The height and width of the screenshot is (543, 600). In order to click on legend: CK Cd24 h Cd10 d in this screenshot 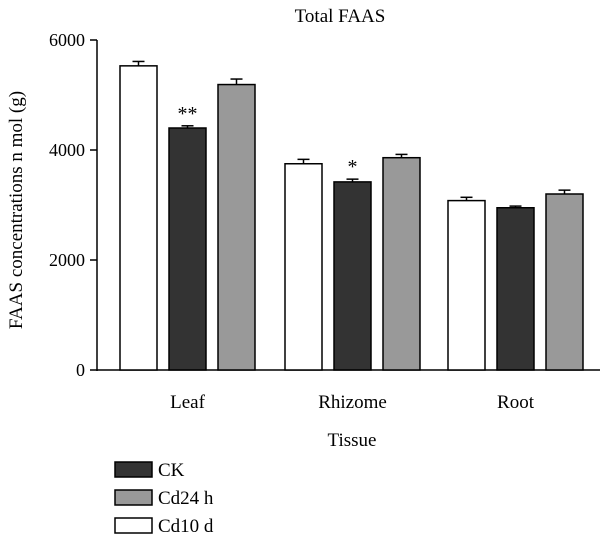, I will do `click(164, 498)`.